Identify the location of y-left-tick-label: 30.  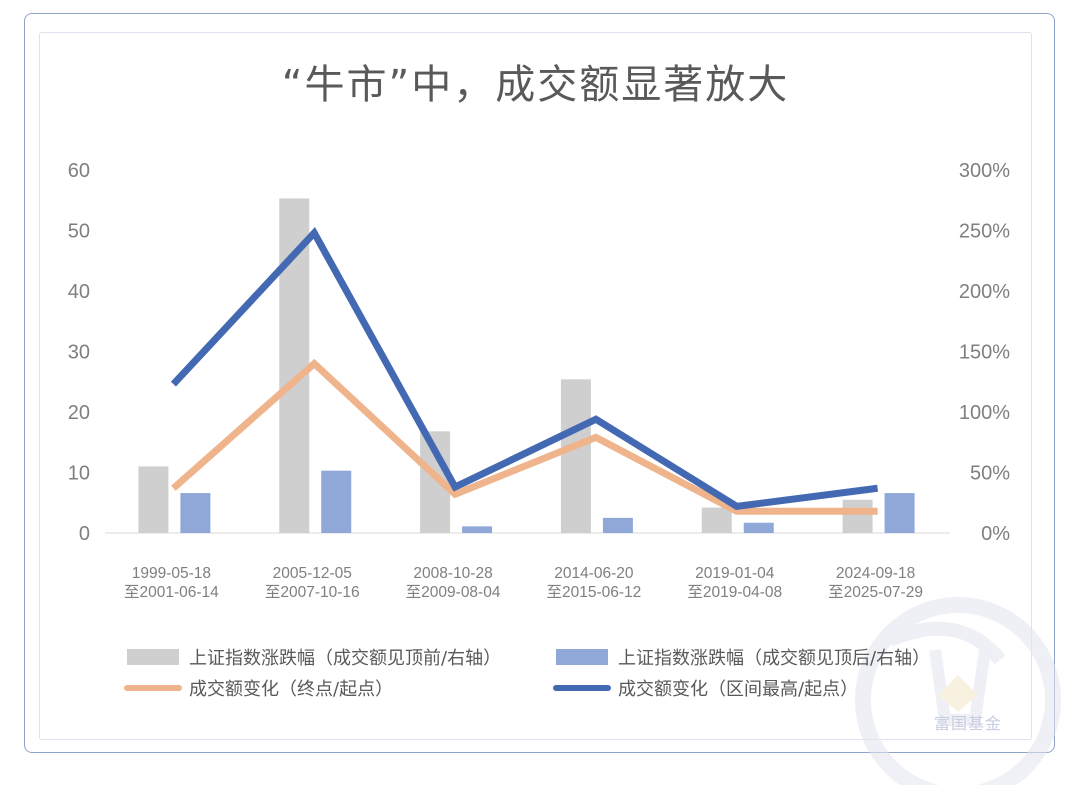
(79, 353).